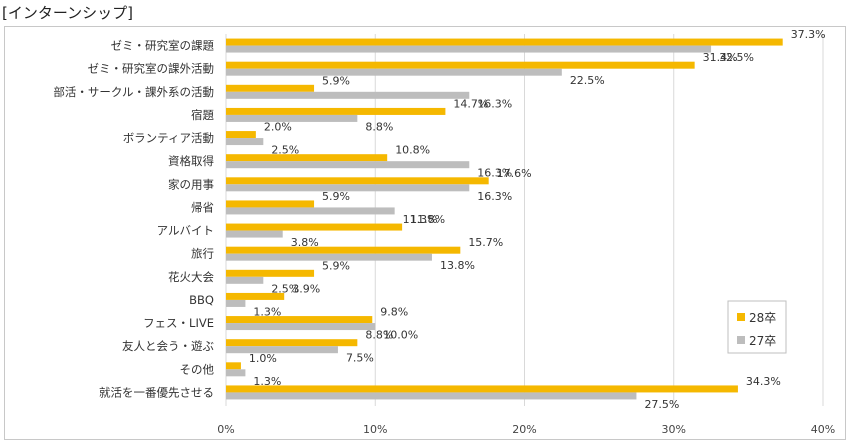 This screenshot has height=444, width=854. Describe the element at coordinates (375, 429) in the screenshot. I see `x-tick-label: 10%` at that location.